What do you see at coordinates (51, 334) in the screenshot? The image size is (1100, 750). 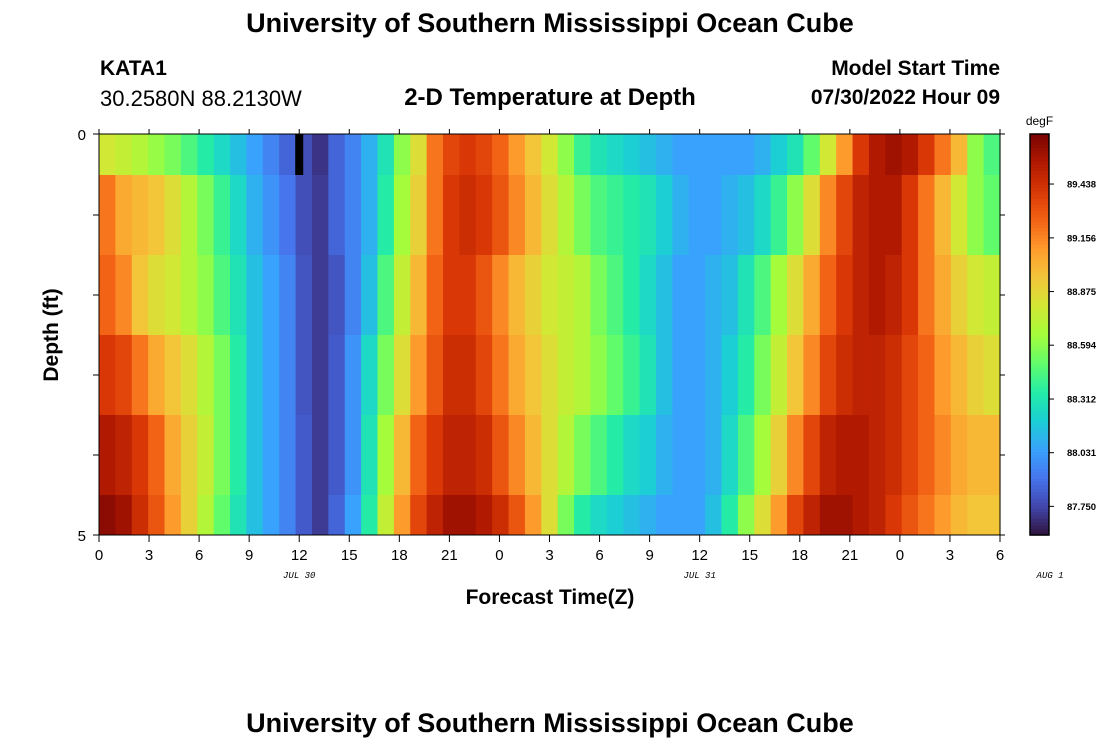 I see `y-axis-title: Depth (ft)` at bounding box center [51, 334].